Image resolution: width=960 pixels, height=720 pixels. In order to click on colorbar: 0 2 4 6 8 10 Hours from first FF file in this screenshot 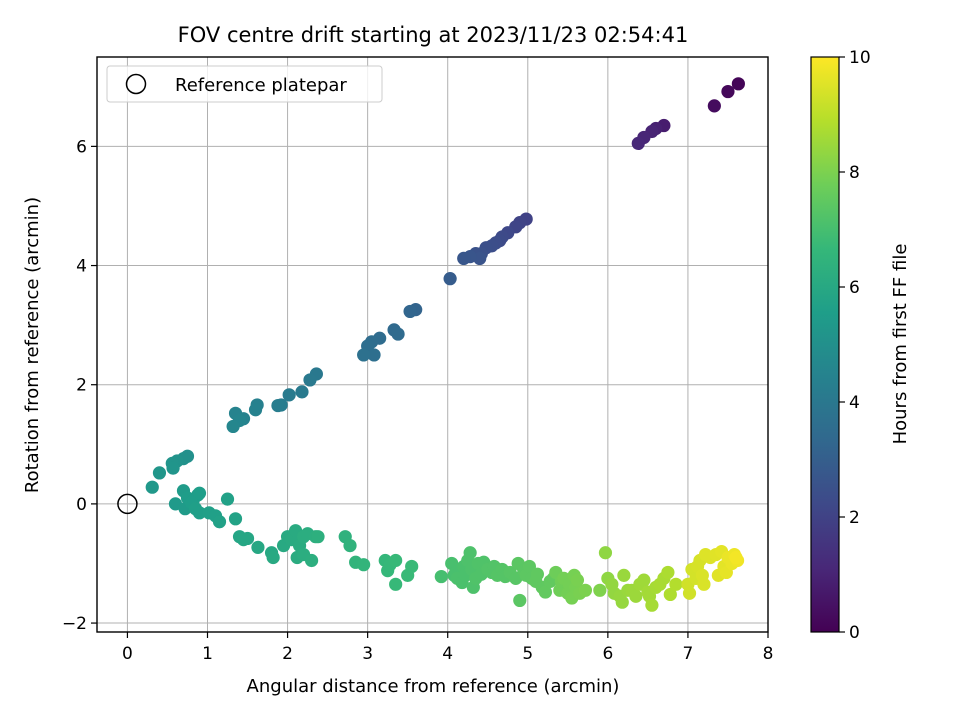, I will do `click(860, 345)`.